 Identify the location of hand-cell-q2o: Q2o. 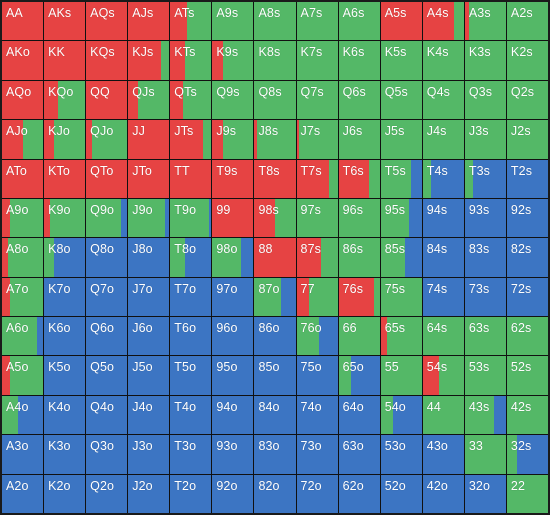
(107, 493).